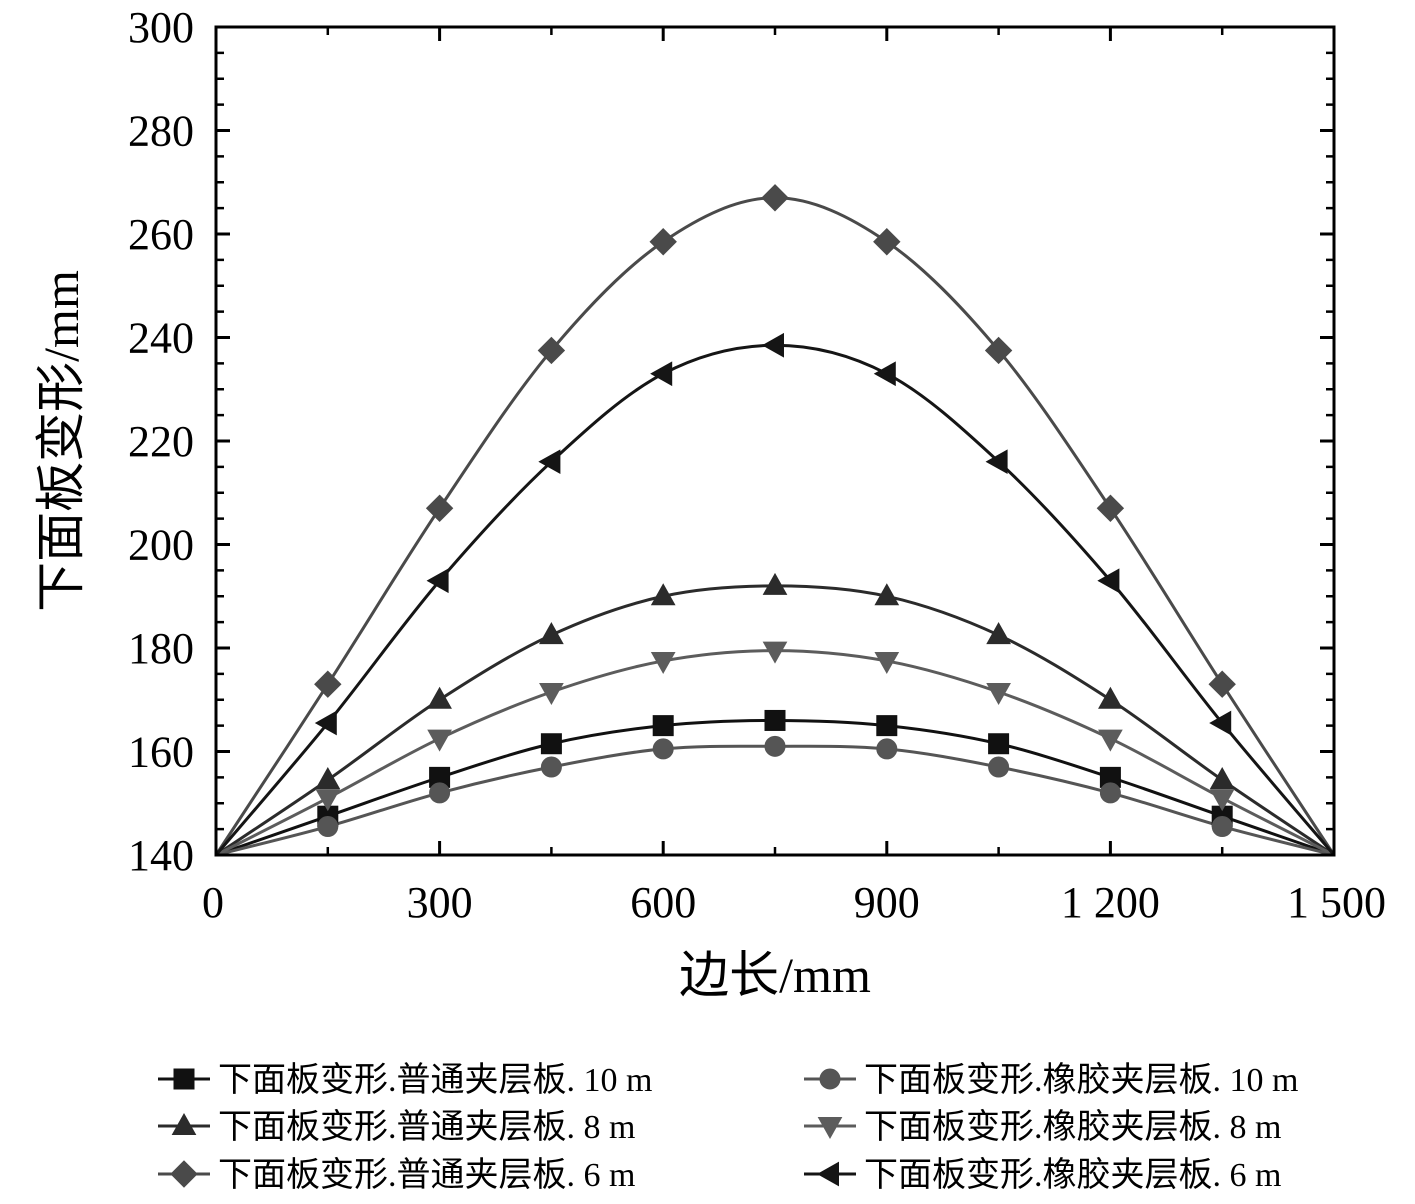 The width and height of the screenshot is (1415, 1204). What do you see at coordinates (1336, 902) in the screenshot?
I see `x-tick-label: 1 500` at bounding box center [1336, 902].